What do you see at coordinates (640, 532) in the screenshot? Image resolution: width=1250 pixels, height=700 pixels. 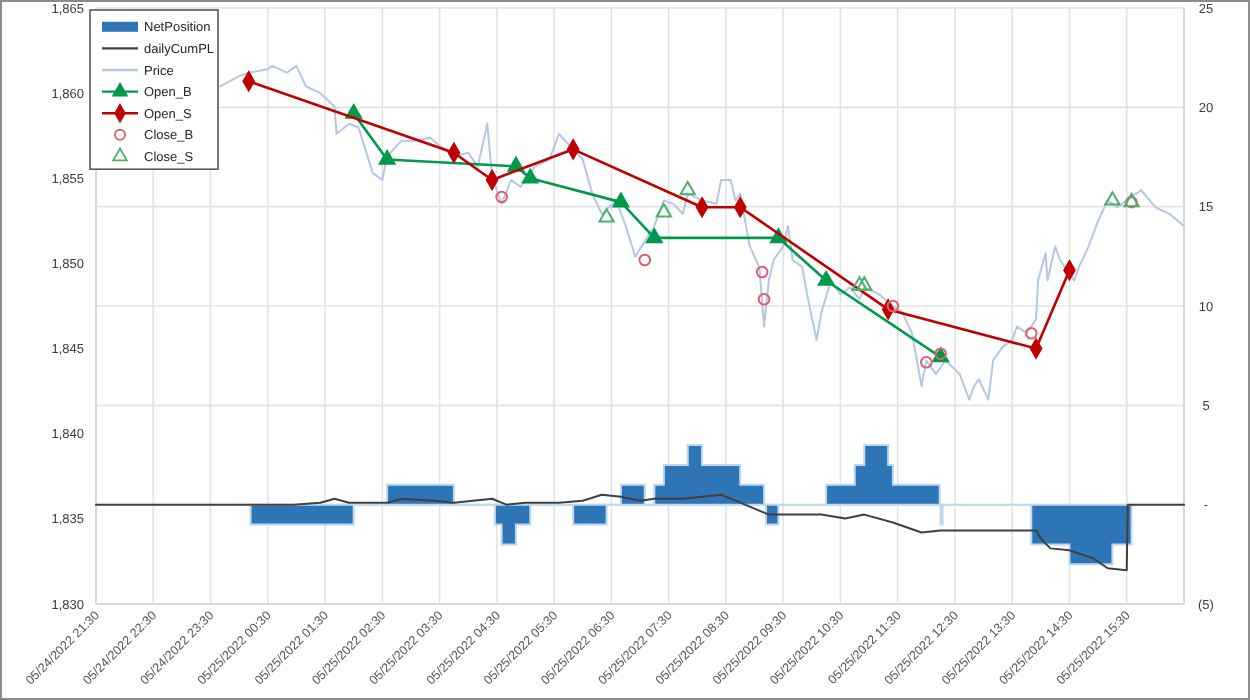 I see `line-series` at bounding box center [640, 532].